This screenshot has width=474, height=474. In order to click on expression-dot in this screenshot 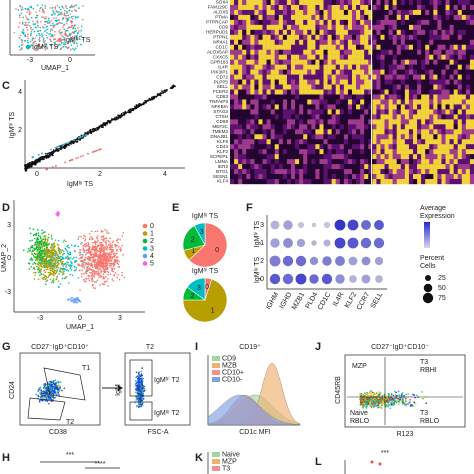, I will do `click(275, 243)`.